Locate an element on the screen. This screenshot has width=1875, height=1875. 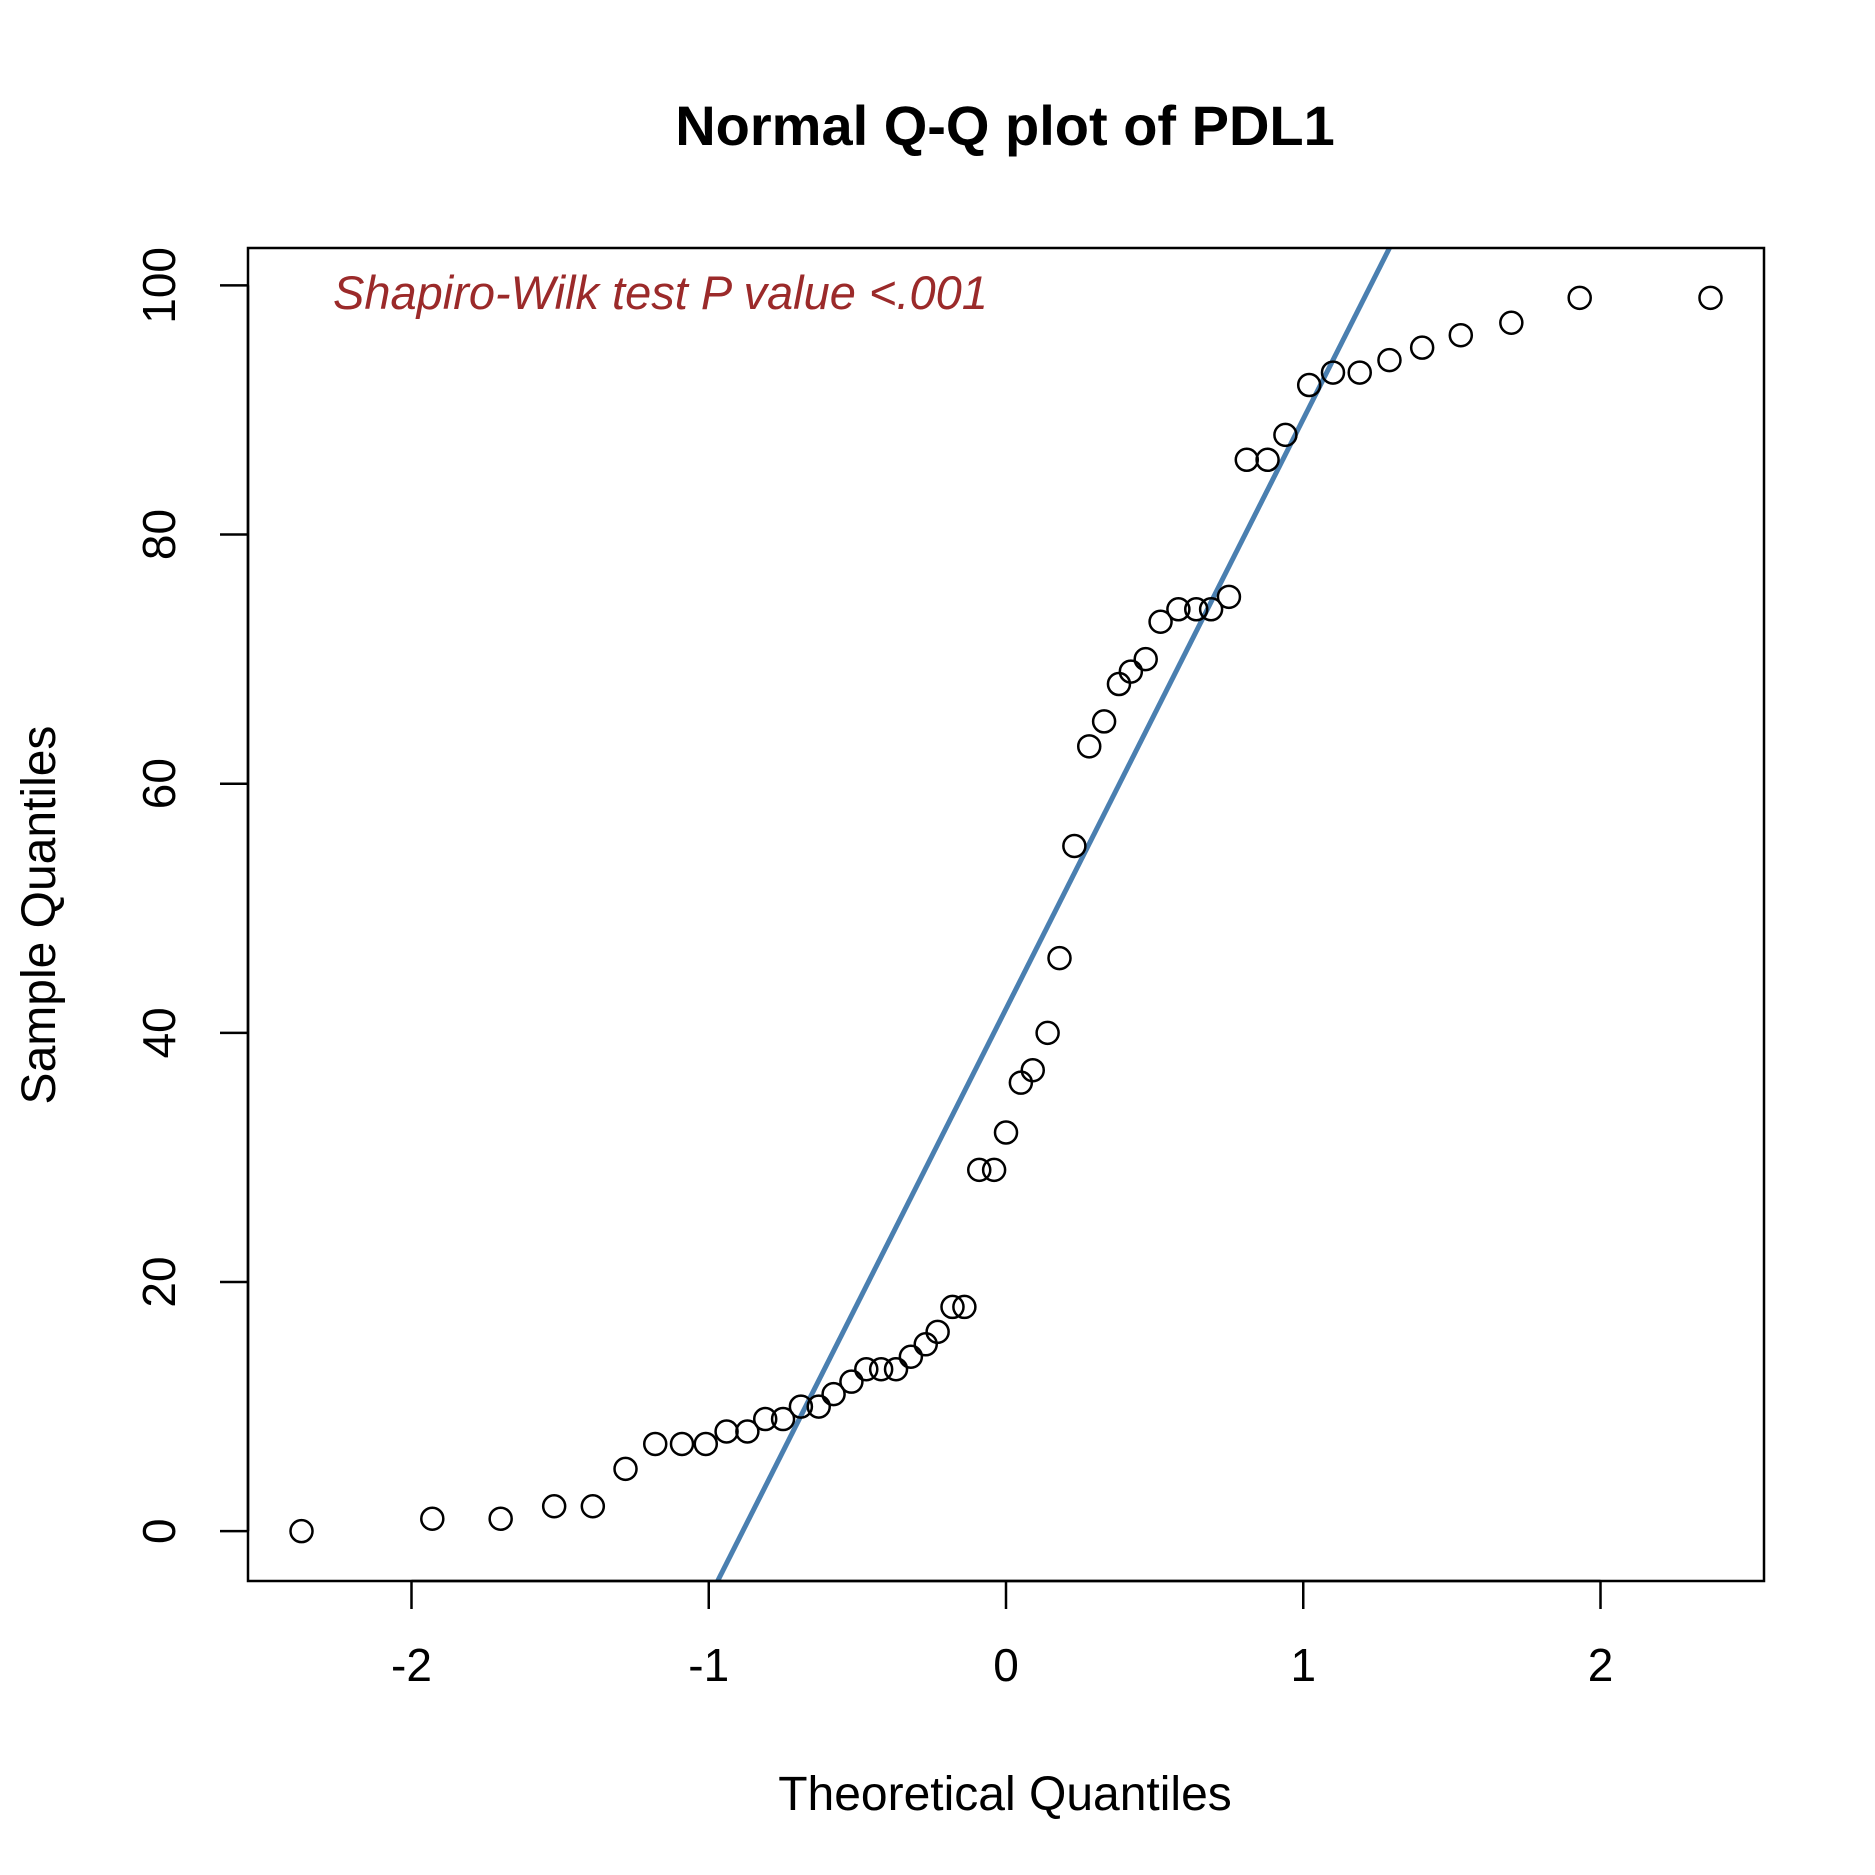
x-tick-label: -1 is located at coordinates (708, 1665).